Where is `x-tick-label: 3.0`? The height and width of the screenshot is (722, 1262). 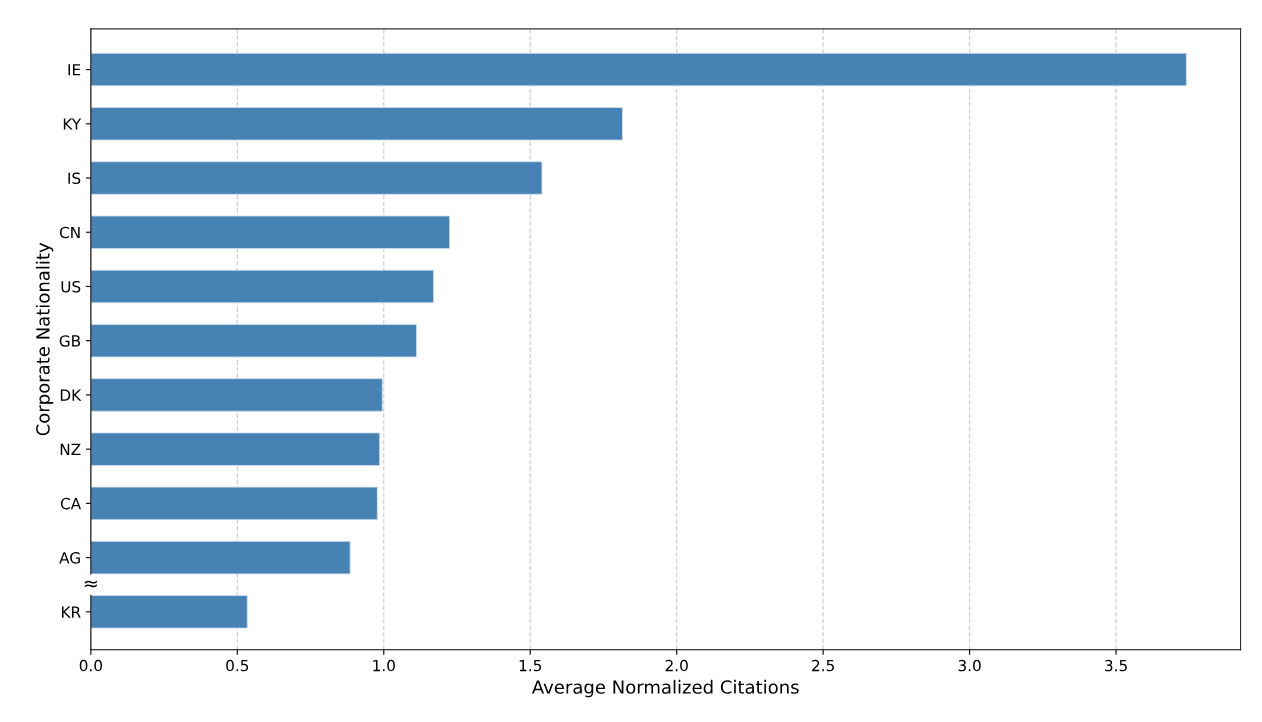
x-tick-label: 3.0 is located at coordinates (969, 665).